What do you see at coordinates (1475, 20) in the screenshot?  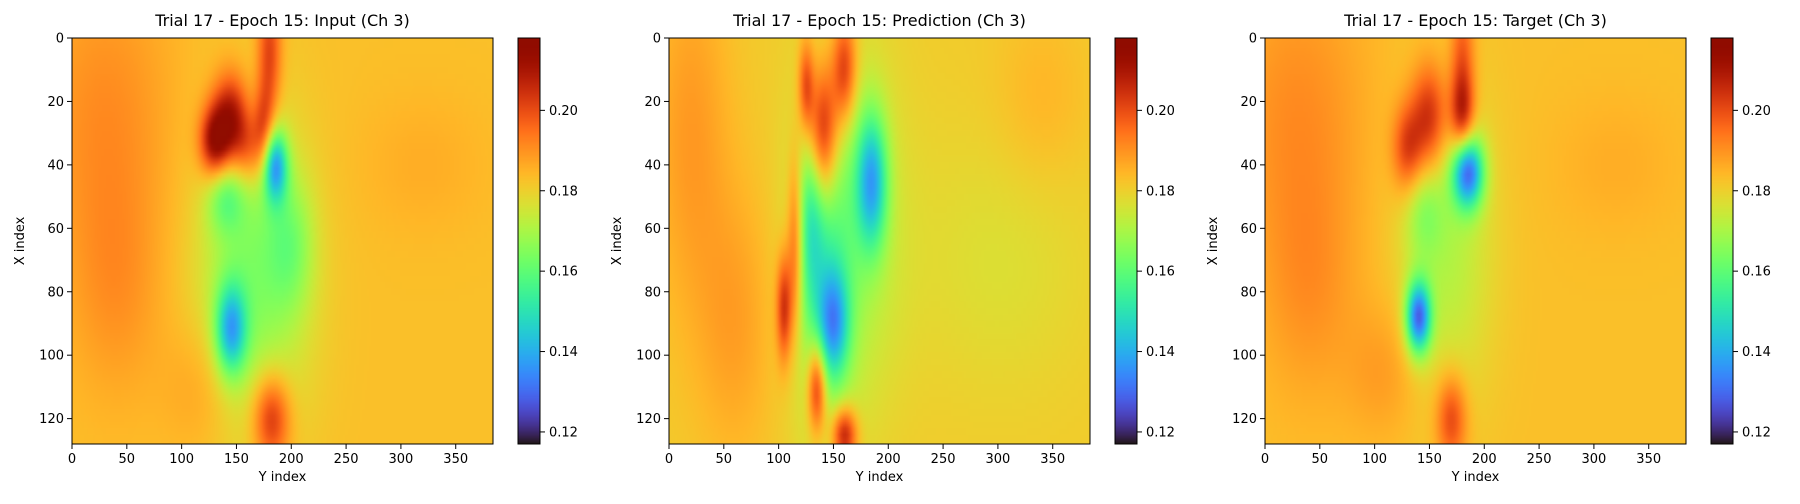 I see `chart-title: Trial 17 - Epoch 15: Target (Ch 3)` at bounding box center [1475, 20].